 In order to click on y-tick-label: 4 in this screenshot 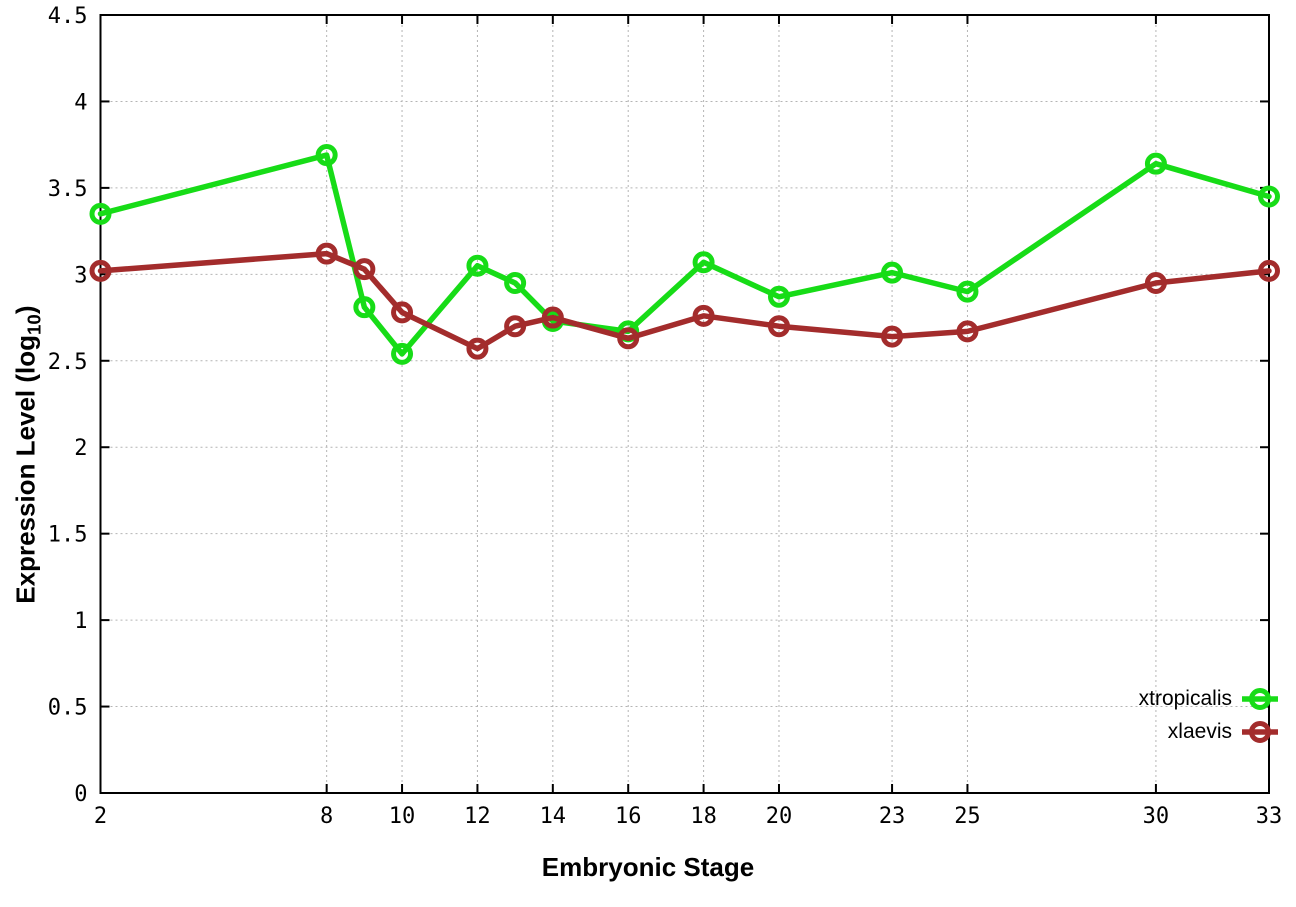, I will do `click(80, 102)`.